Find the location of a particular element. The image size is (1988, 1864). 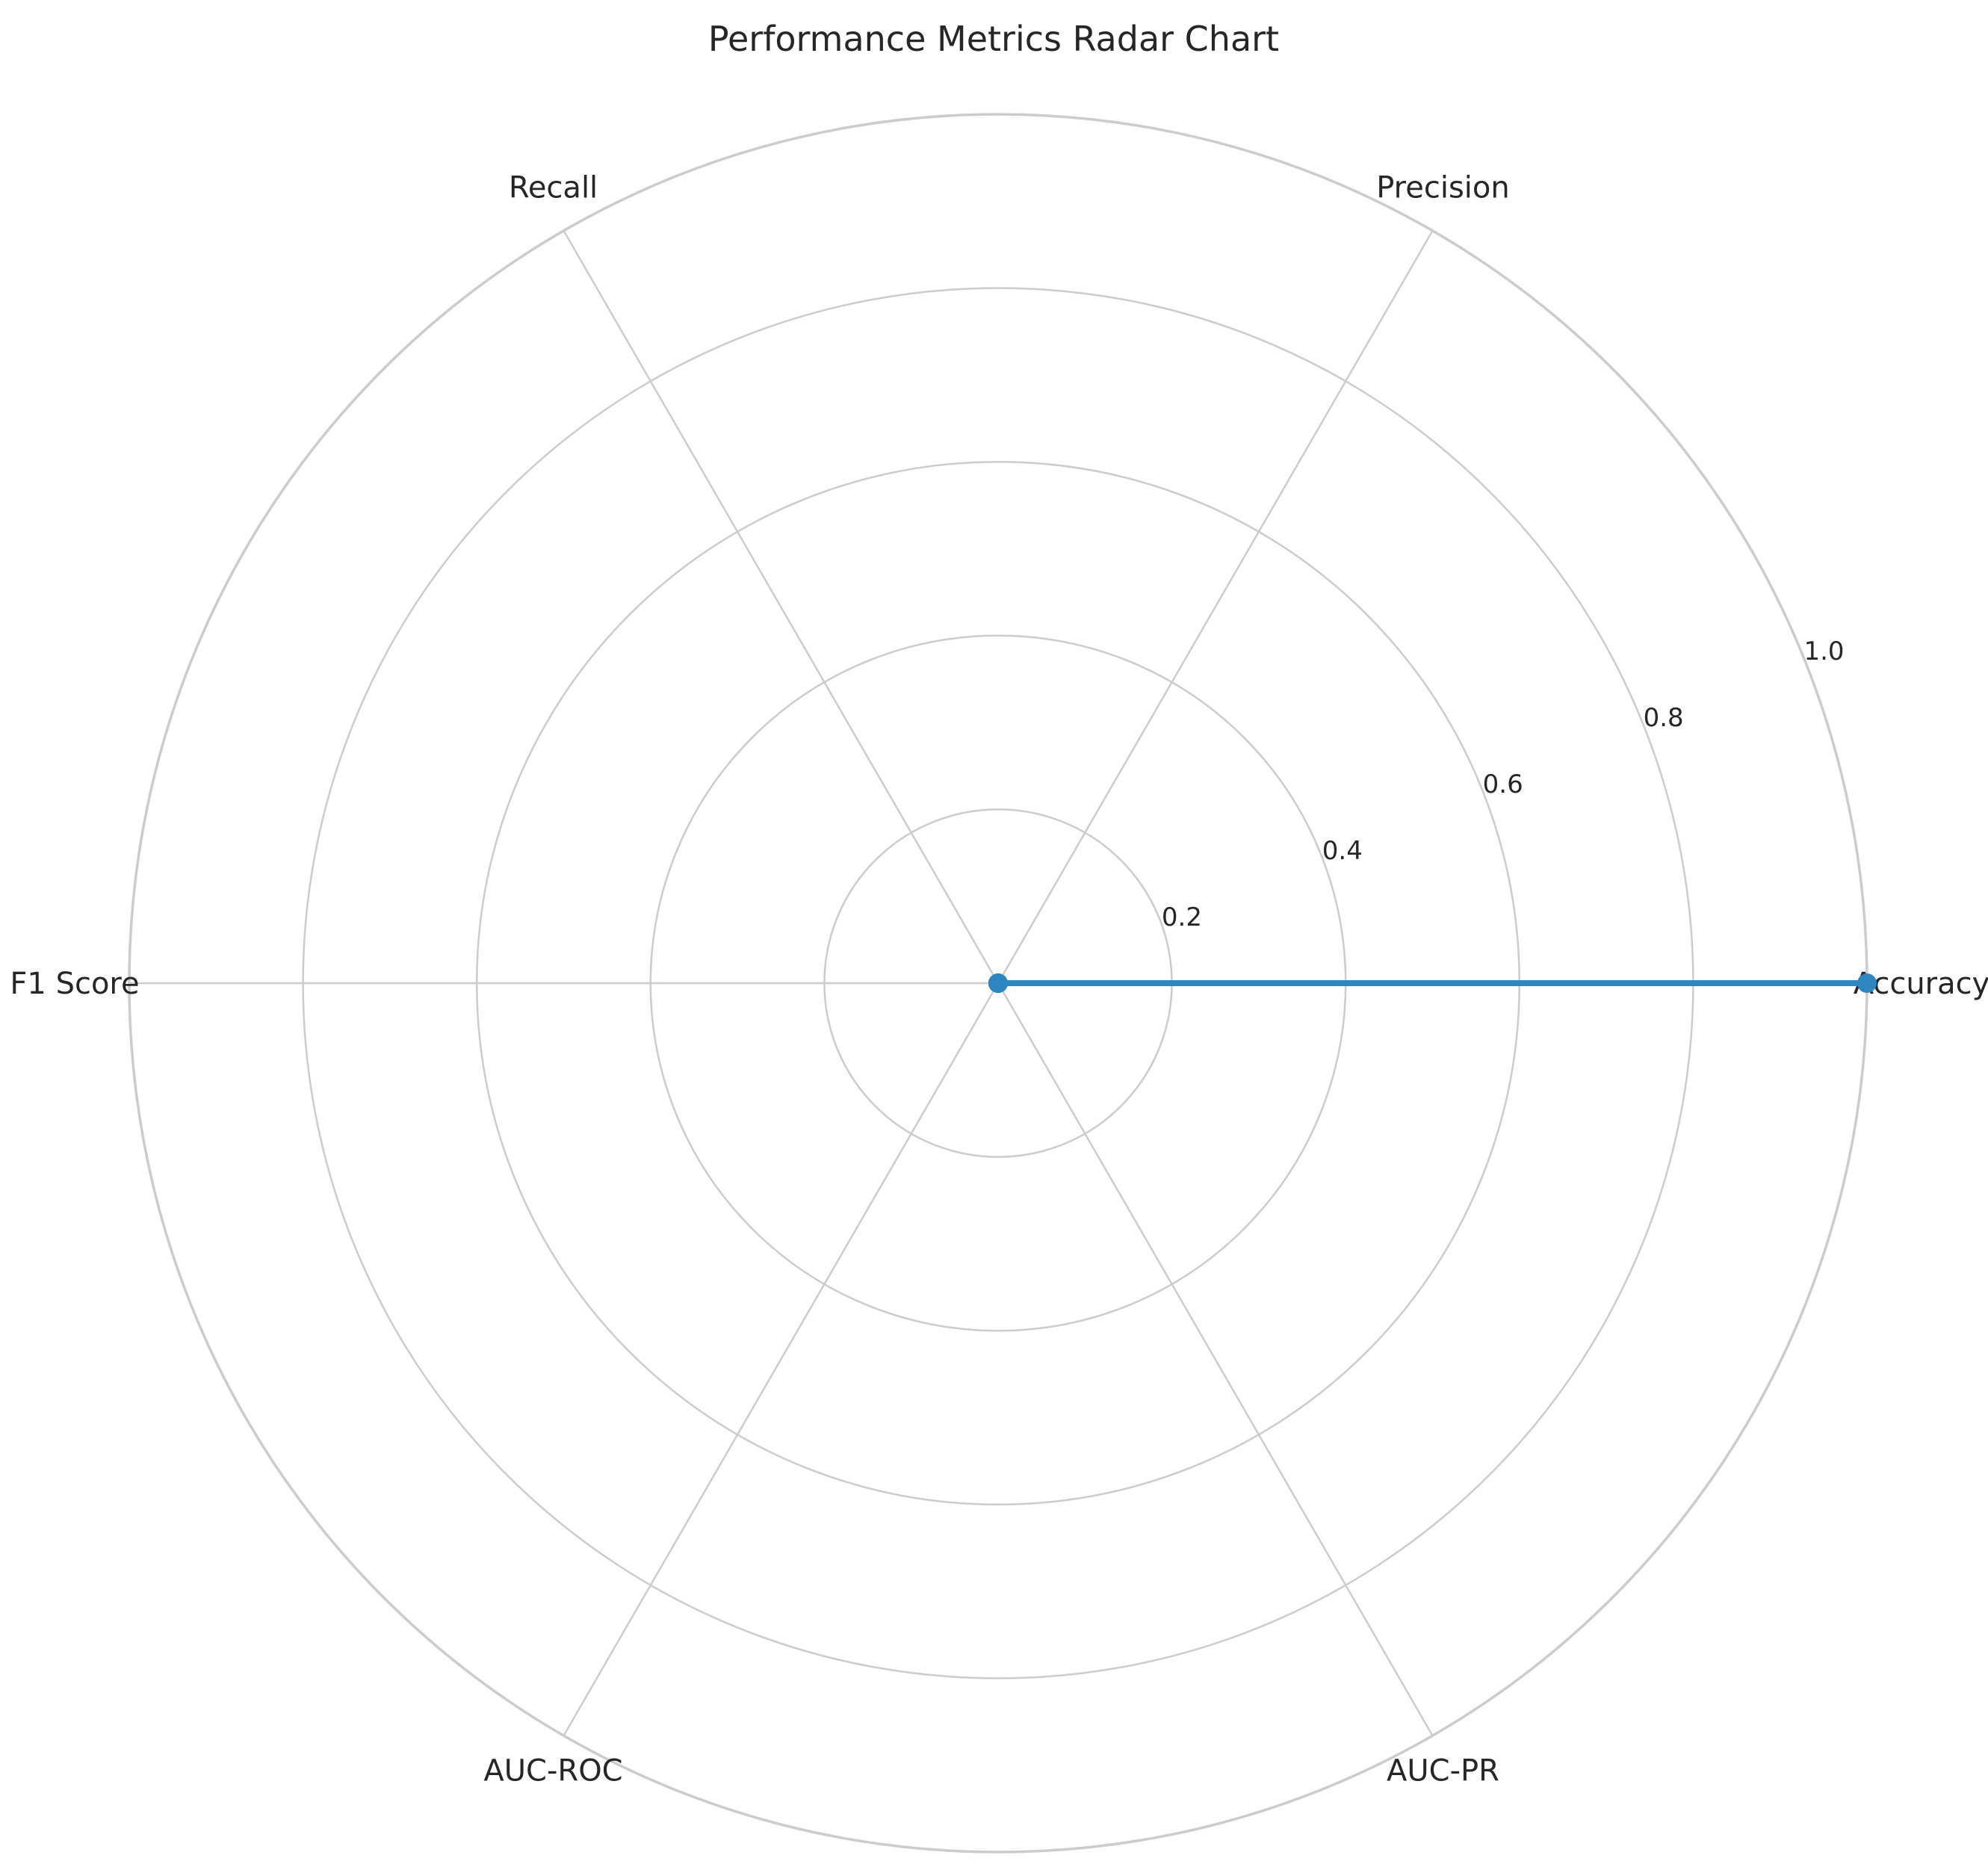

category-label-f1-score: F1 Score is located at coordinates (74, 984).